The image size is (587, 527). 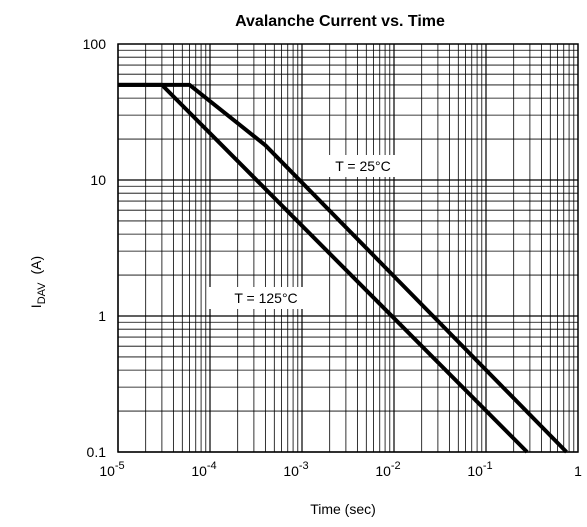 I want to click on y-tick-label: 100, so click(x=95, y=44).